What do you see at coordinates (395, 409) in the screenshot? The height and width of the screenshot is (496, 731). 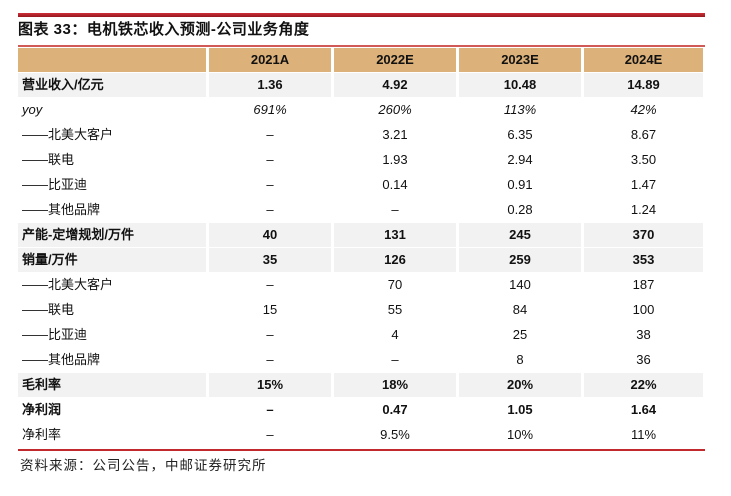 I see `value-cell: 0.47` at bounding box center [395, 409].